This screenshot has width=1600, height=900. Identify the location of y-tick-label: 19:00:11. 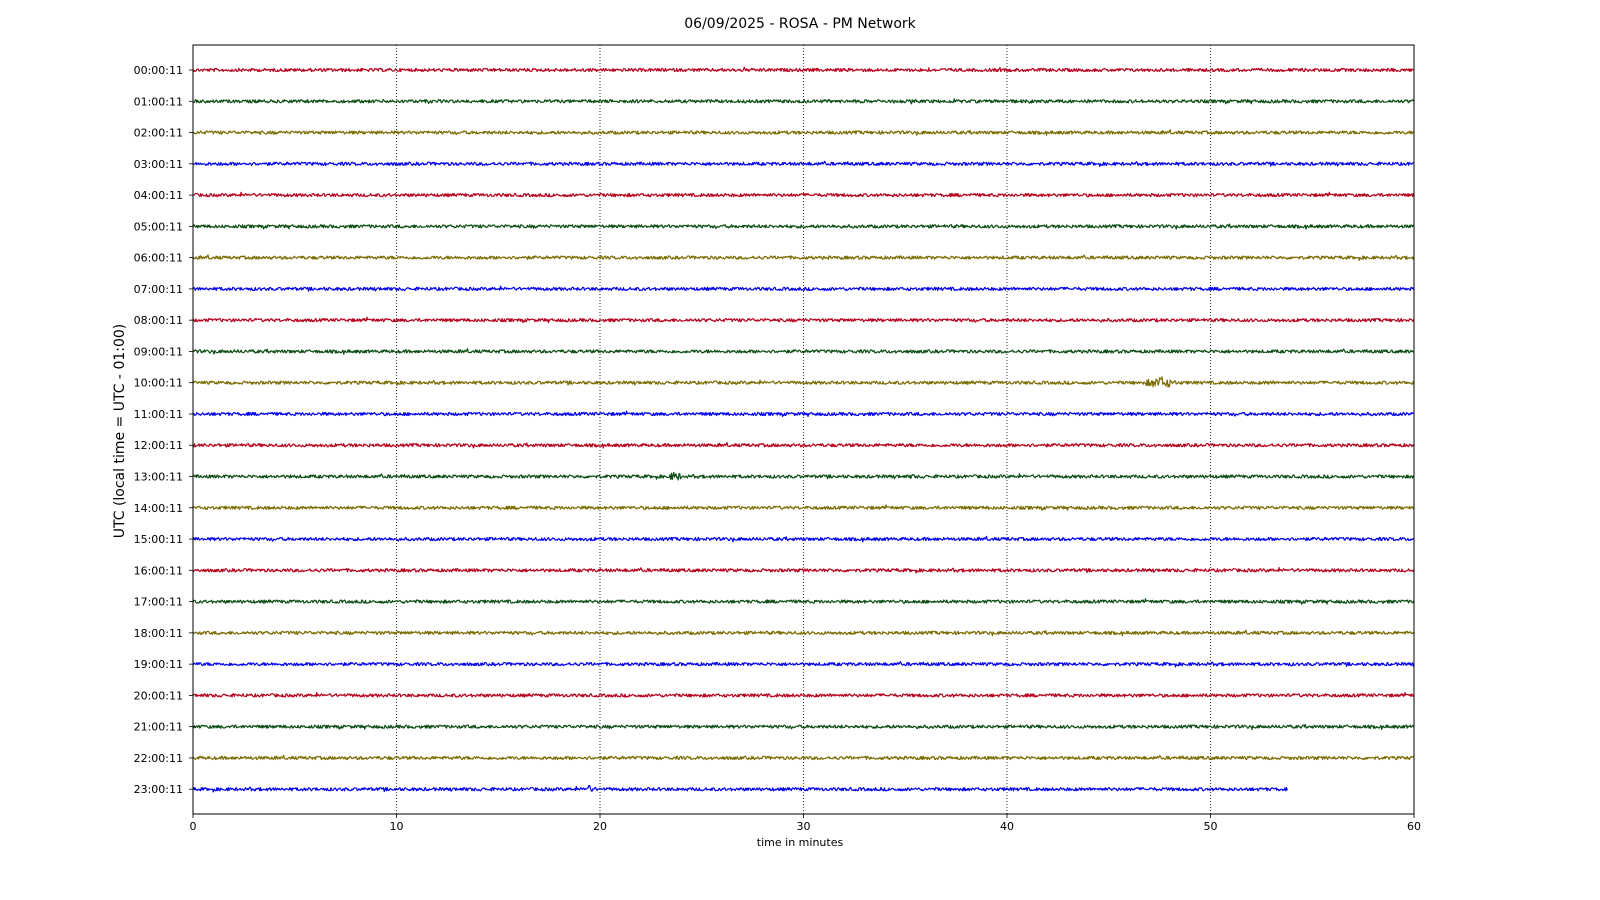
(158, 664).